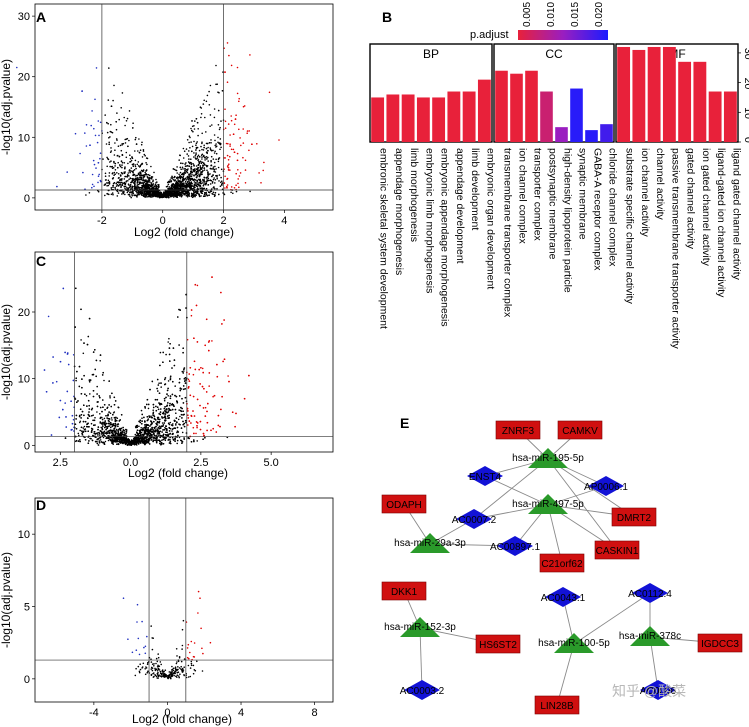 The width and height of the screenshot is (749, 727). I want to click on y-tick-label: 30, so click(24, 17).